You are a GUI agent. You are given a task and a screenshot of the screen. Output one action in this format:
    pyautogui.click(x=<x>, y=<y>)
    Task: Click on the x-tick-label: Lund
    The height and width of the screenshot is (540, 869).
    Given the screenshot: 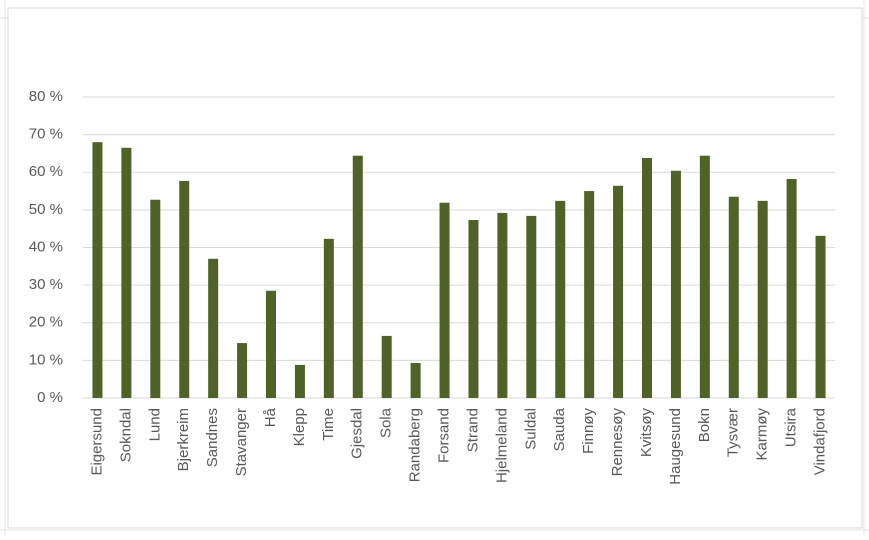 What is the action you would take?
    pyautogui.click(x=154, y=424)
    